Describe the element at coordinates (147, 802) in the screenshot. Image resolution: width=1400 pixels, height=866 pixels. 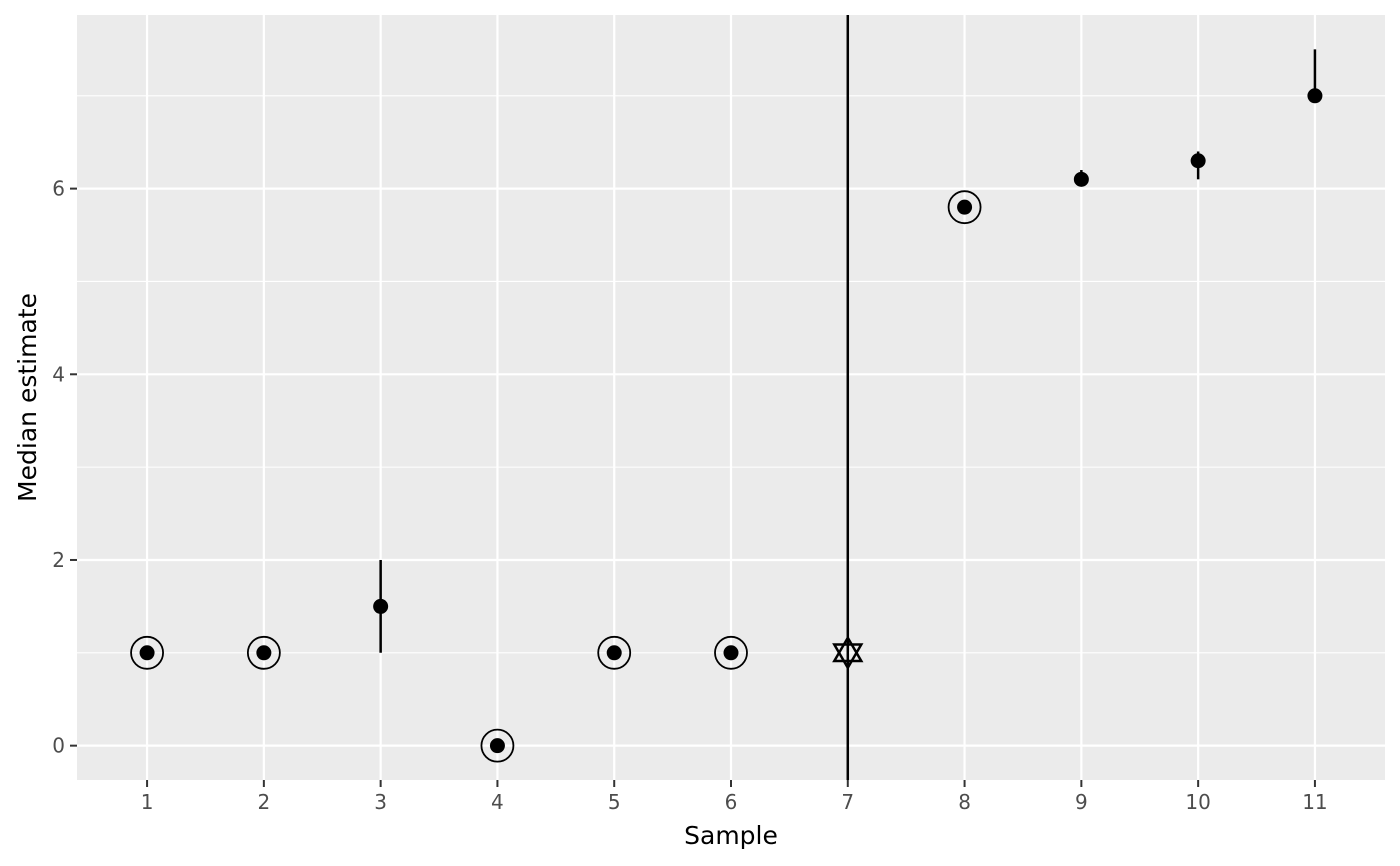
I see `x-tick-label: 1` at that location.